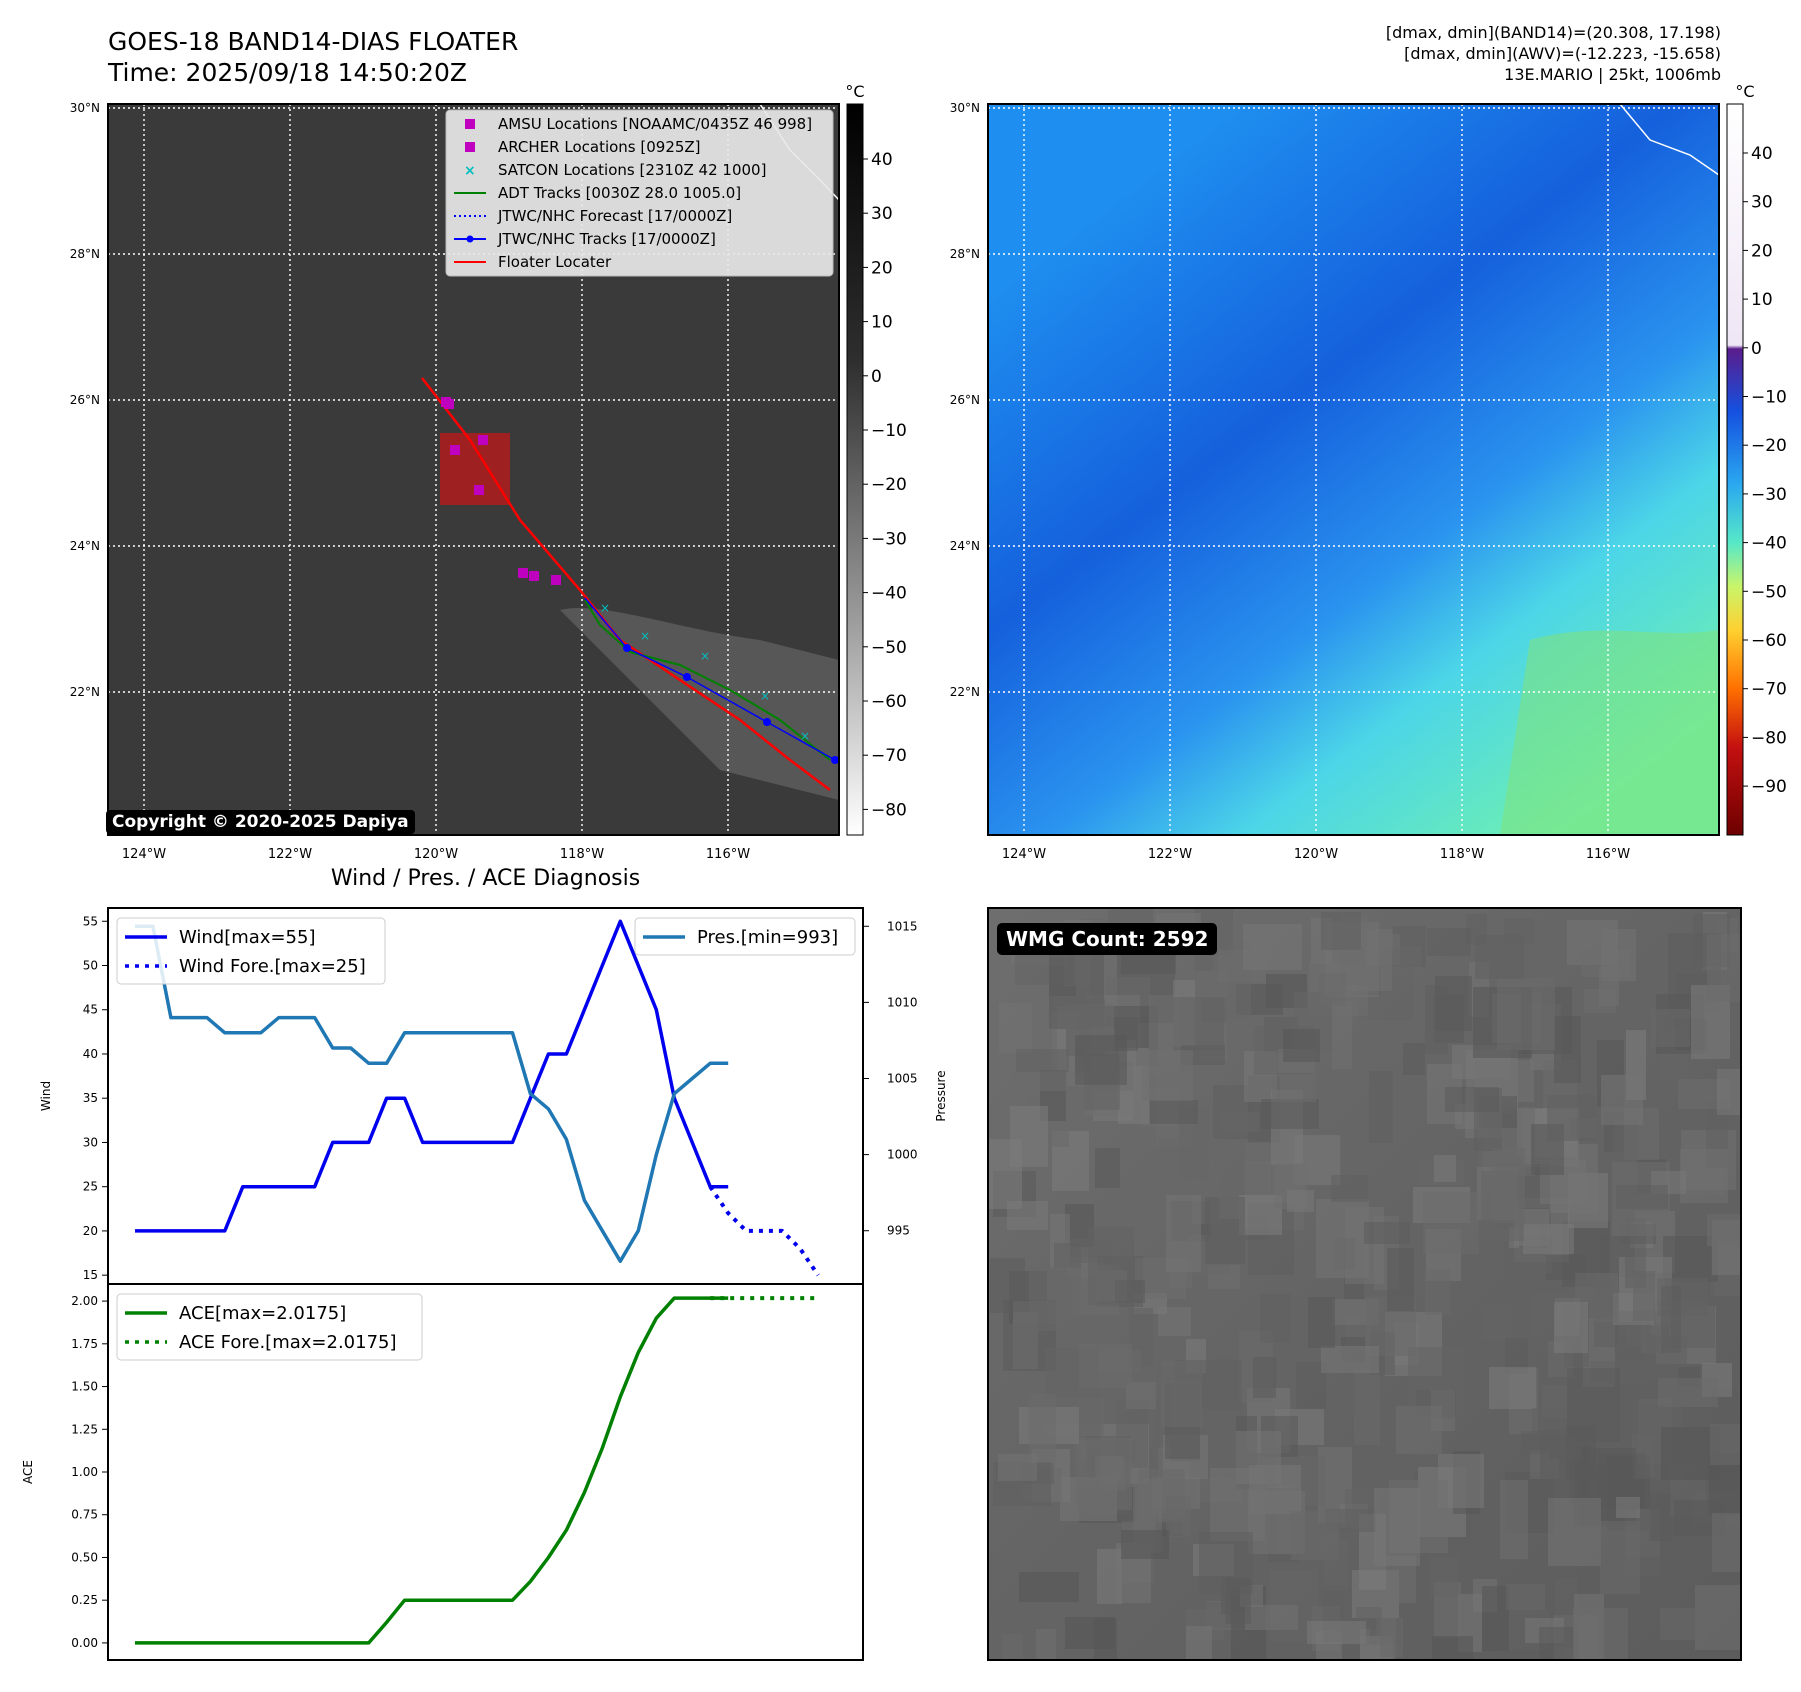  I want to click on wind-ytick-label: 40, so click(90, 1054).